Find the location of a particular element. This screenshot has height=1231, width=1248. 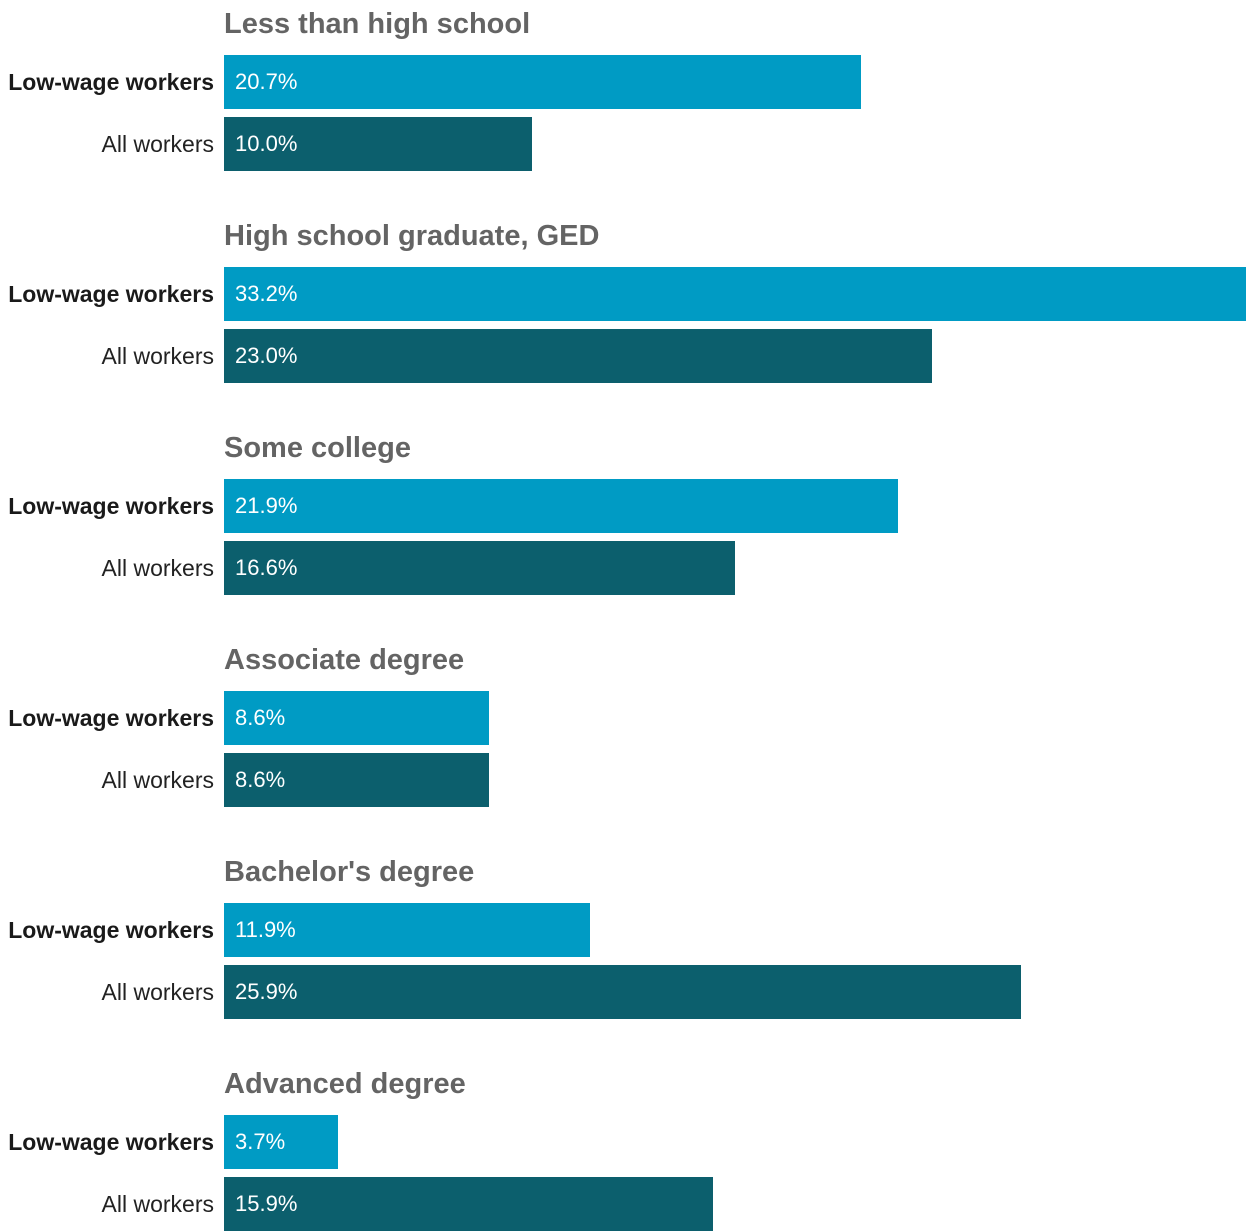

bar-all-workers-less-than-high-school: 10.0% is located at coordinates (378, 144).